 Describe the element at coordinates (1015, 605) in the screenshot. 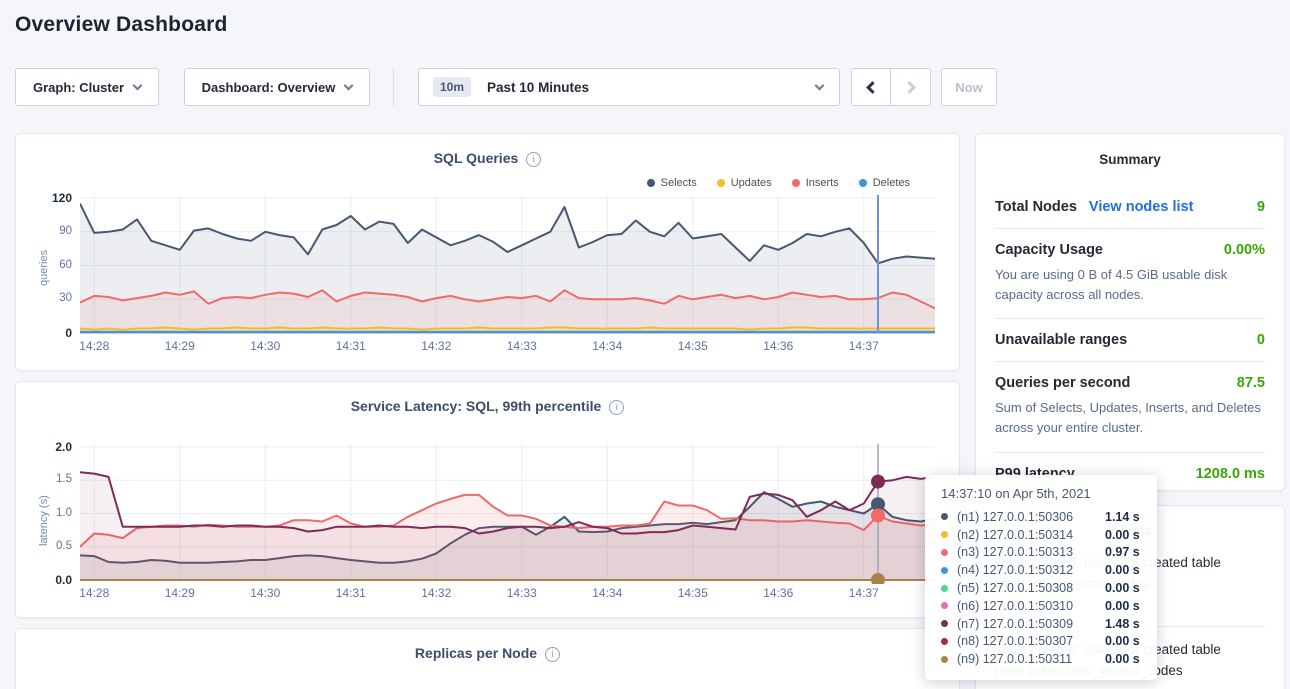

I see `tooltip-node-name: (n6) 127.0.0.1:50310` at that location.